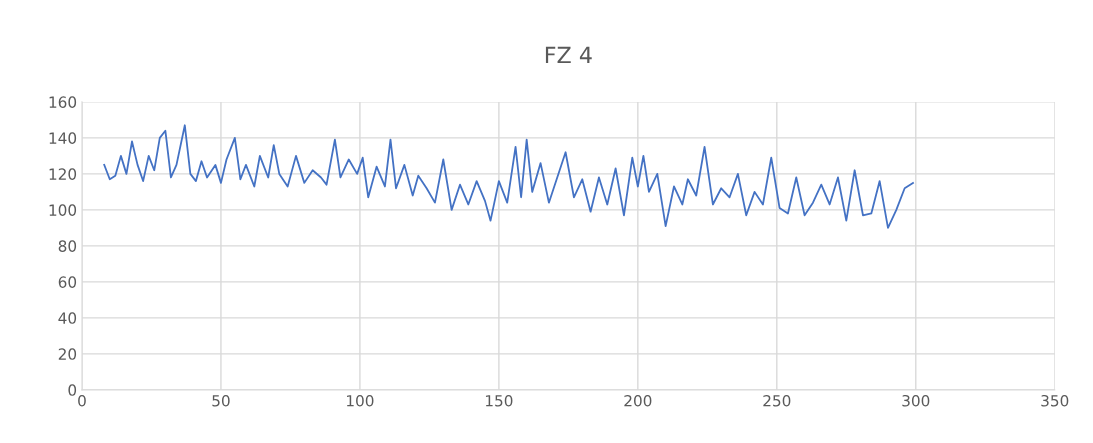  I want to click on x-tick-label: 100, so click(360, 400).